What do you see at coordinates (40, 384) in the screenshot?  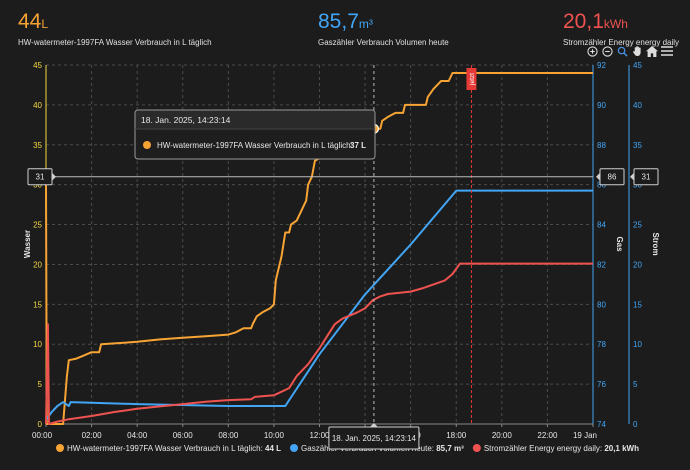 I see `y-tick-label-wasser: 5` at bounding box center [40, 384].